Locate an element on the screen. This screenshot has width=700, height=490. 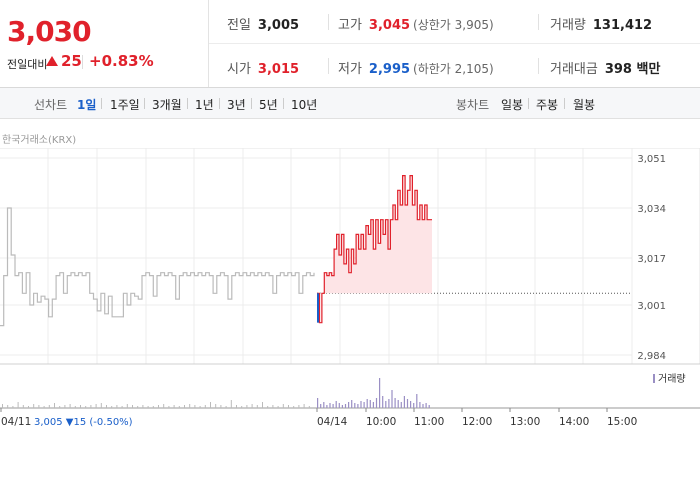
stats-divider is located at coordinates (454, 43).